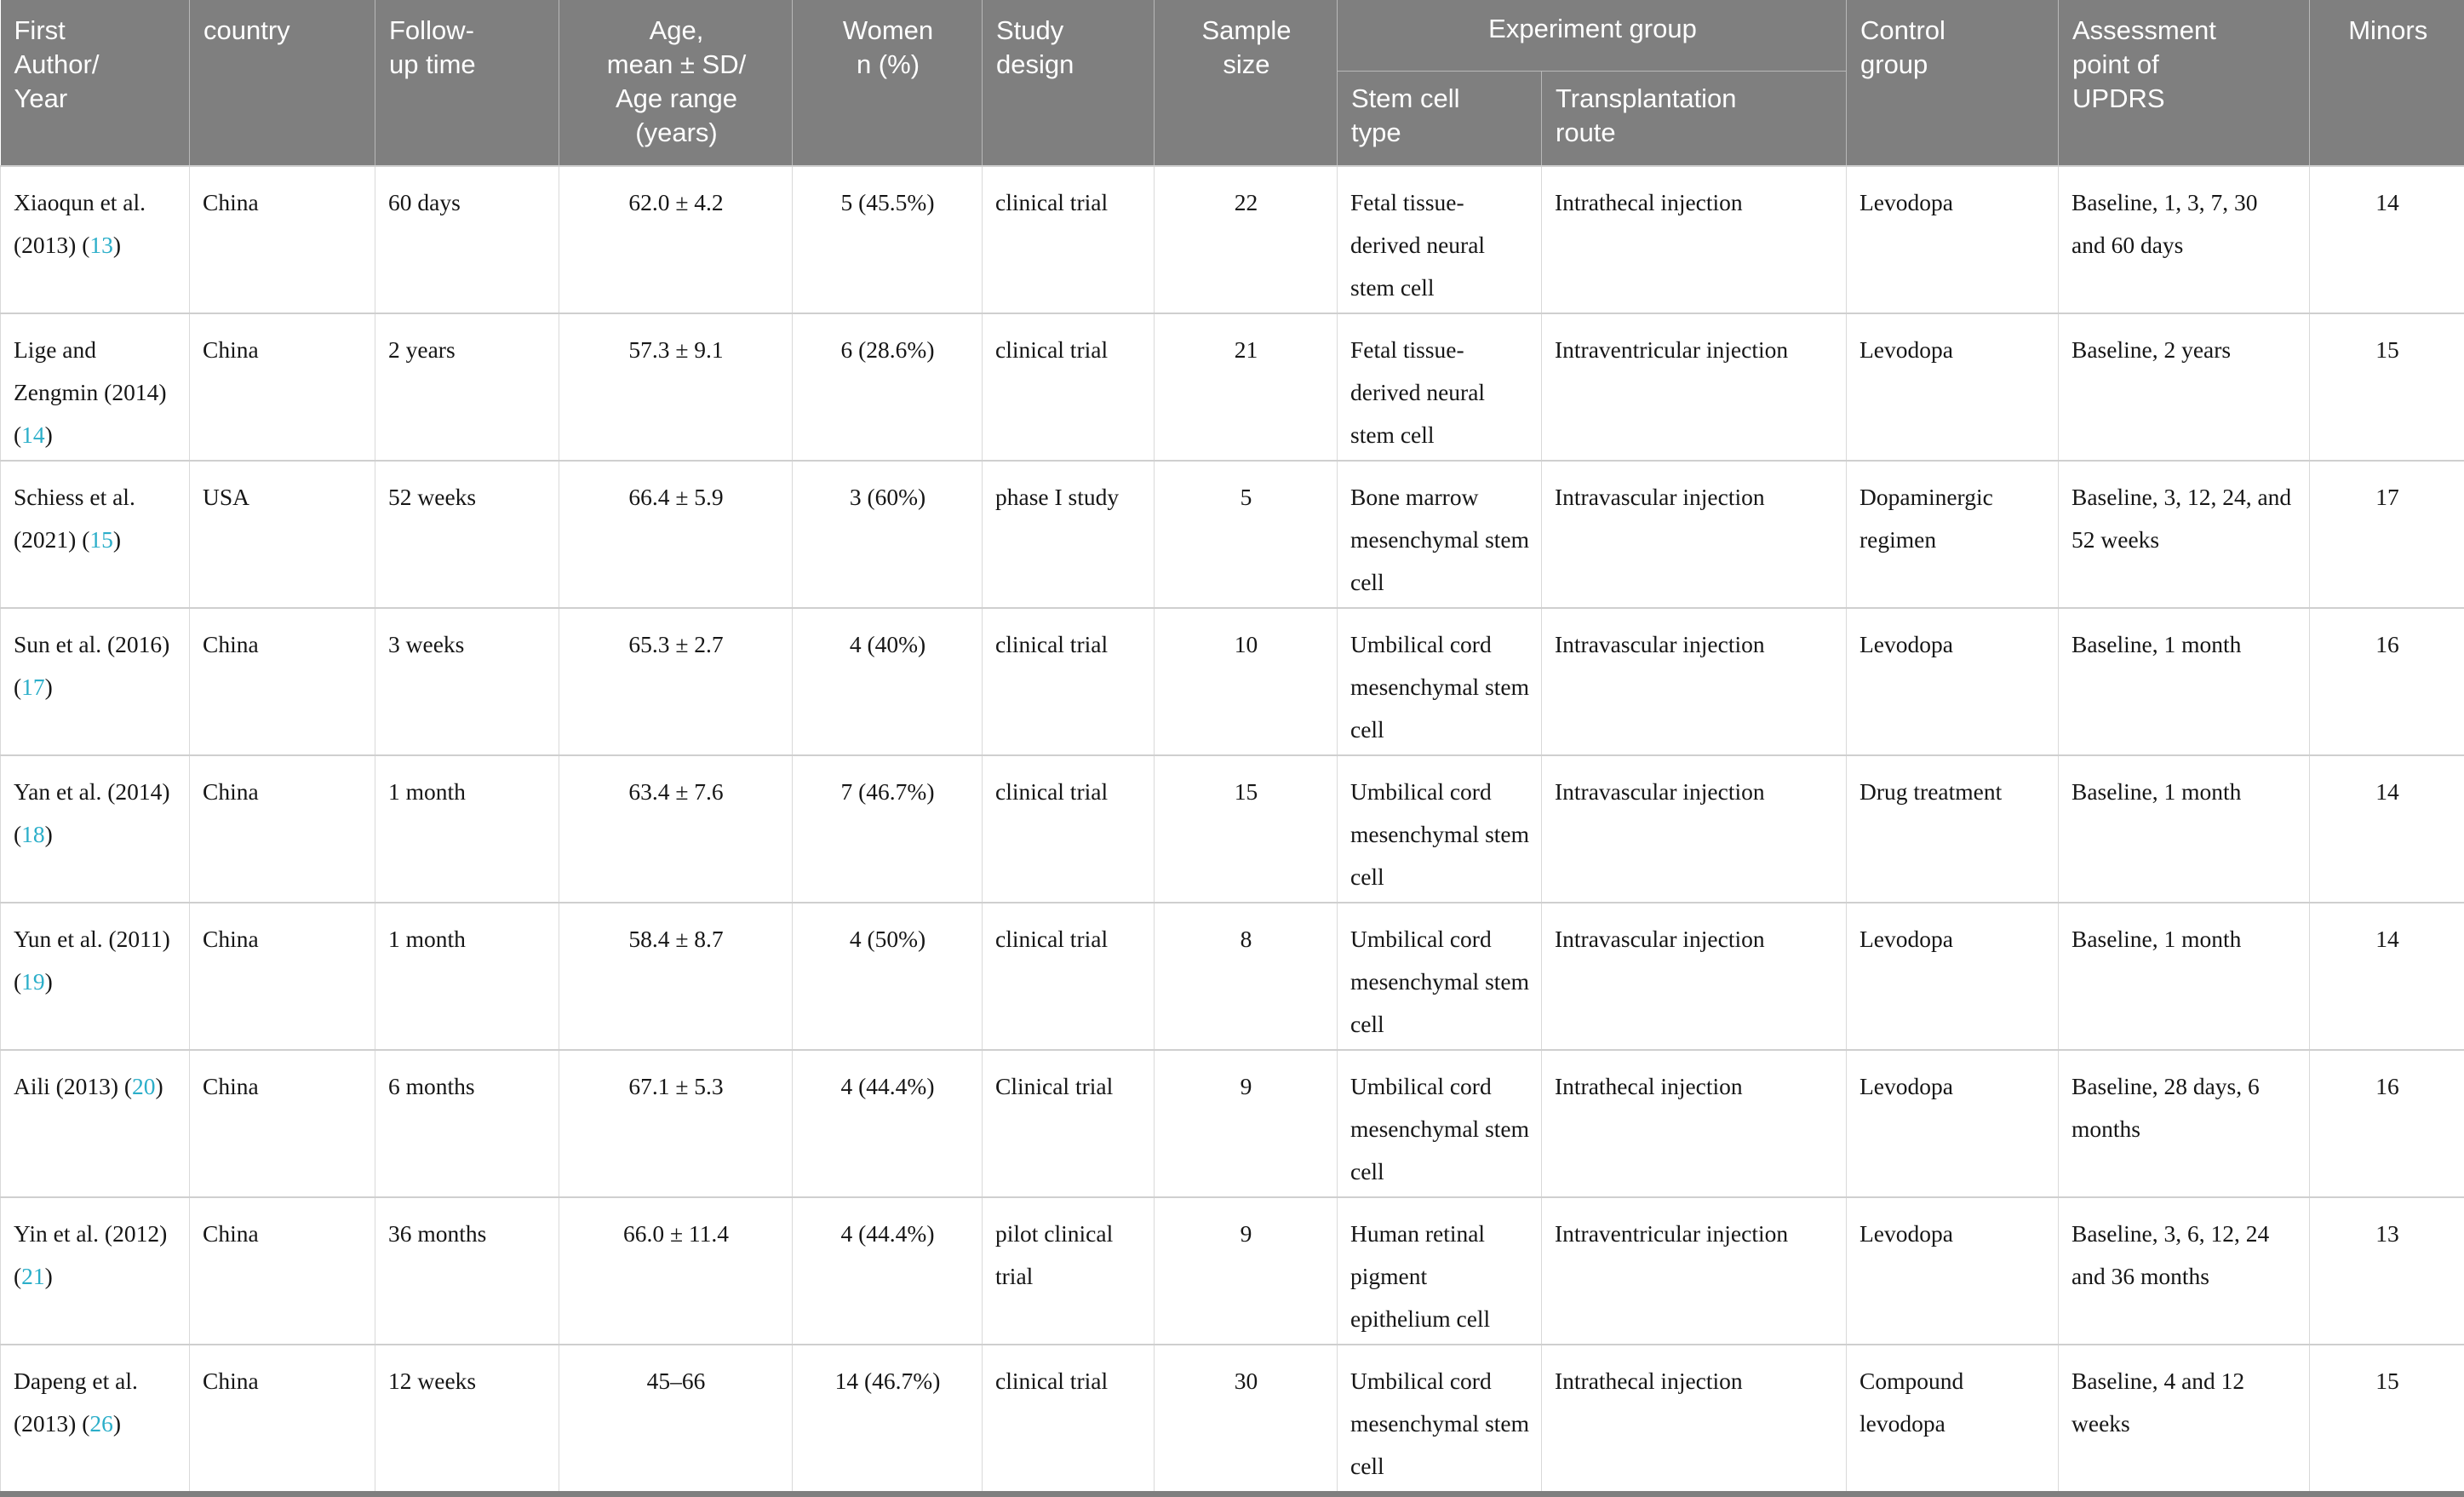  Describe the element at coordinates (1903, 48) in the screenshot. I see `col-header-label: Control group` at that location.